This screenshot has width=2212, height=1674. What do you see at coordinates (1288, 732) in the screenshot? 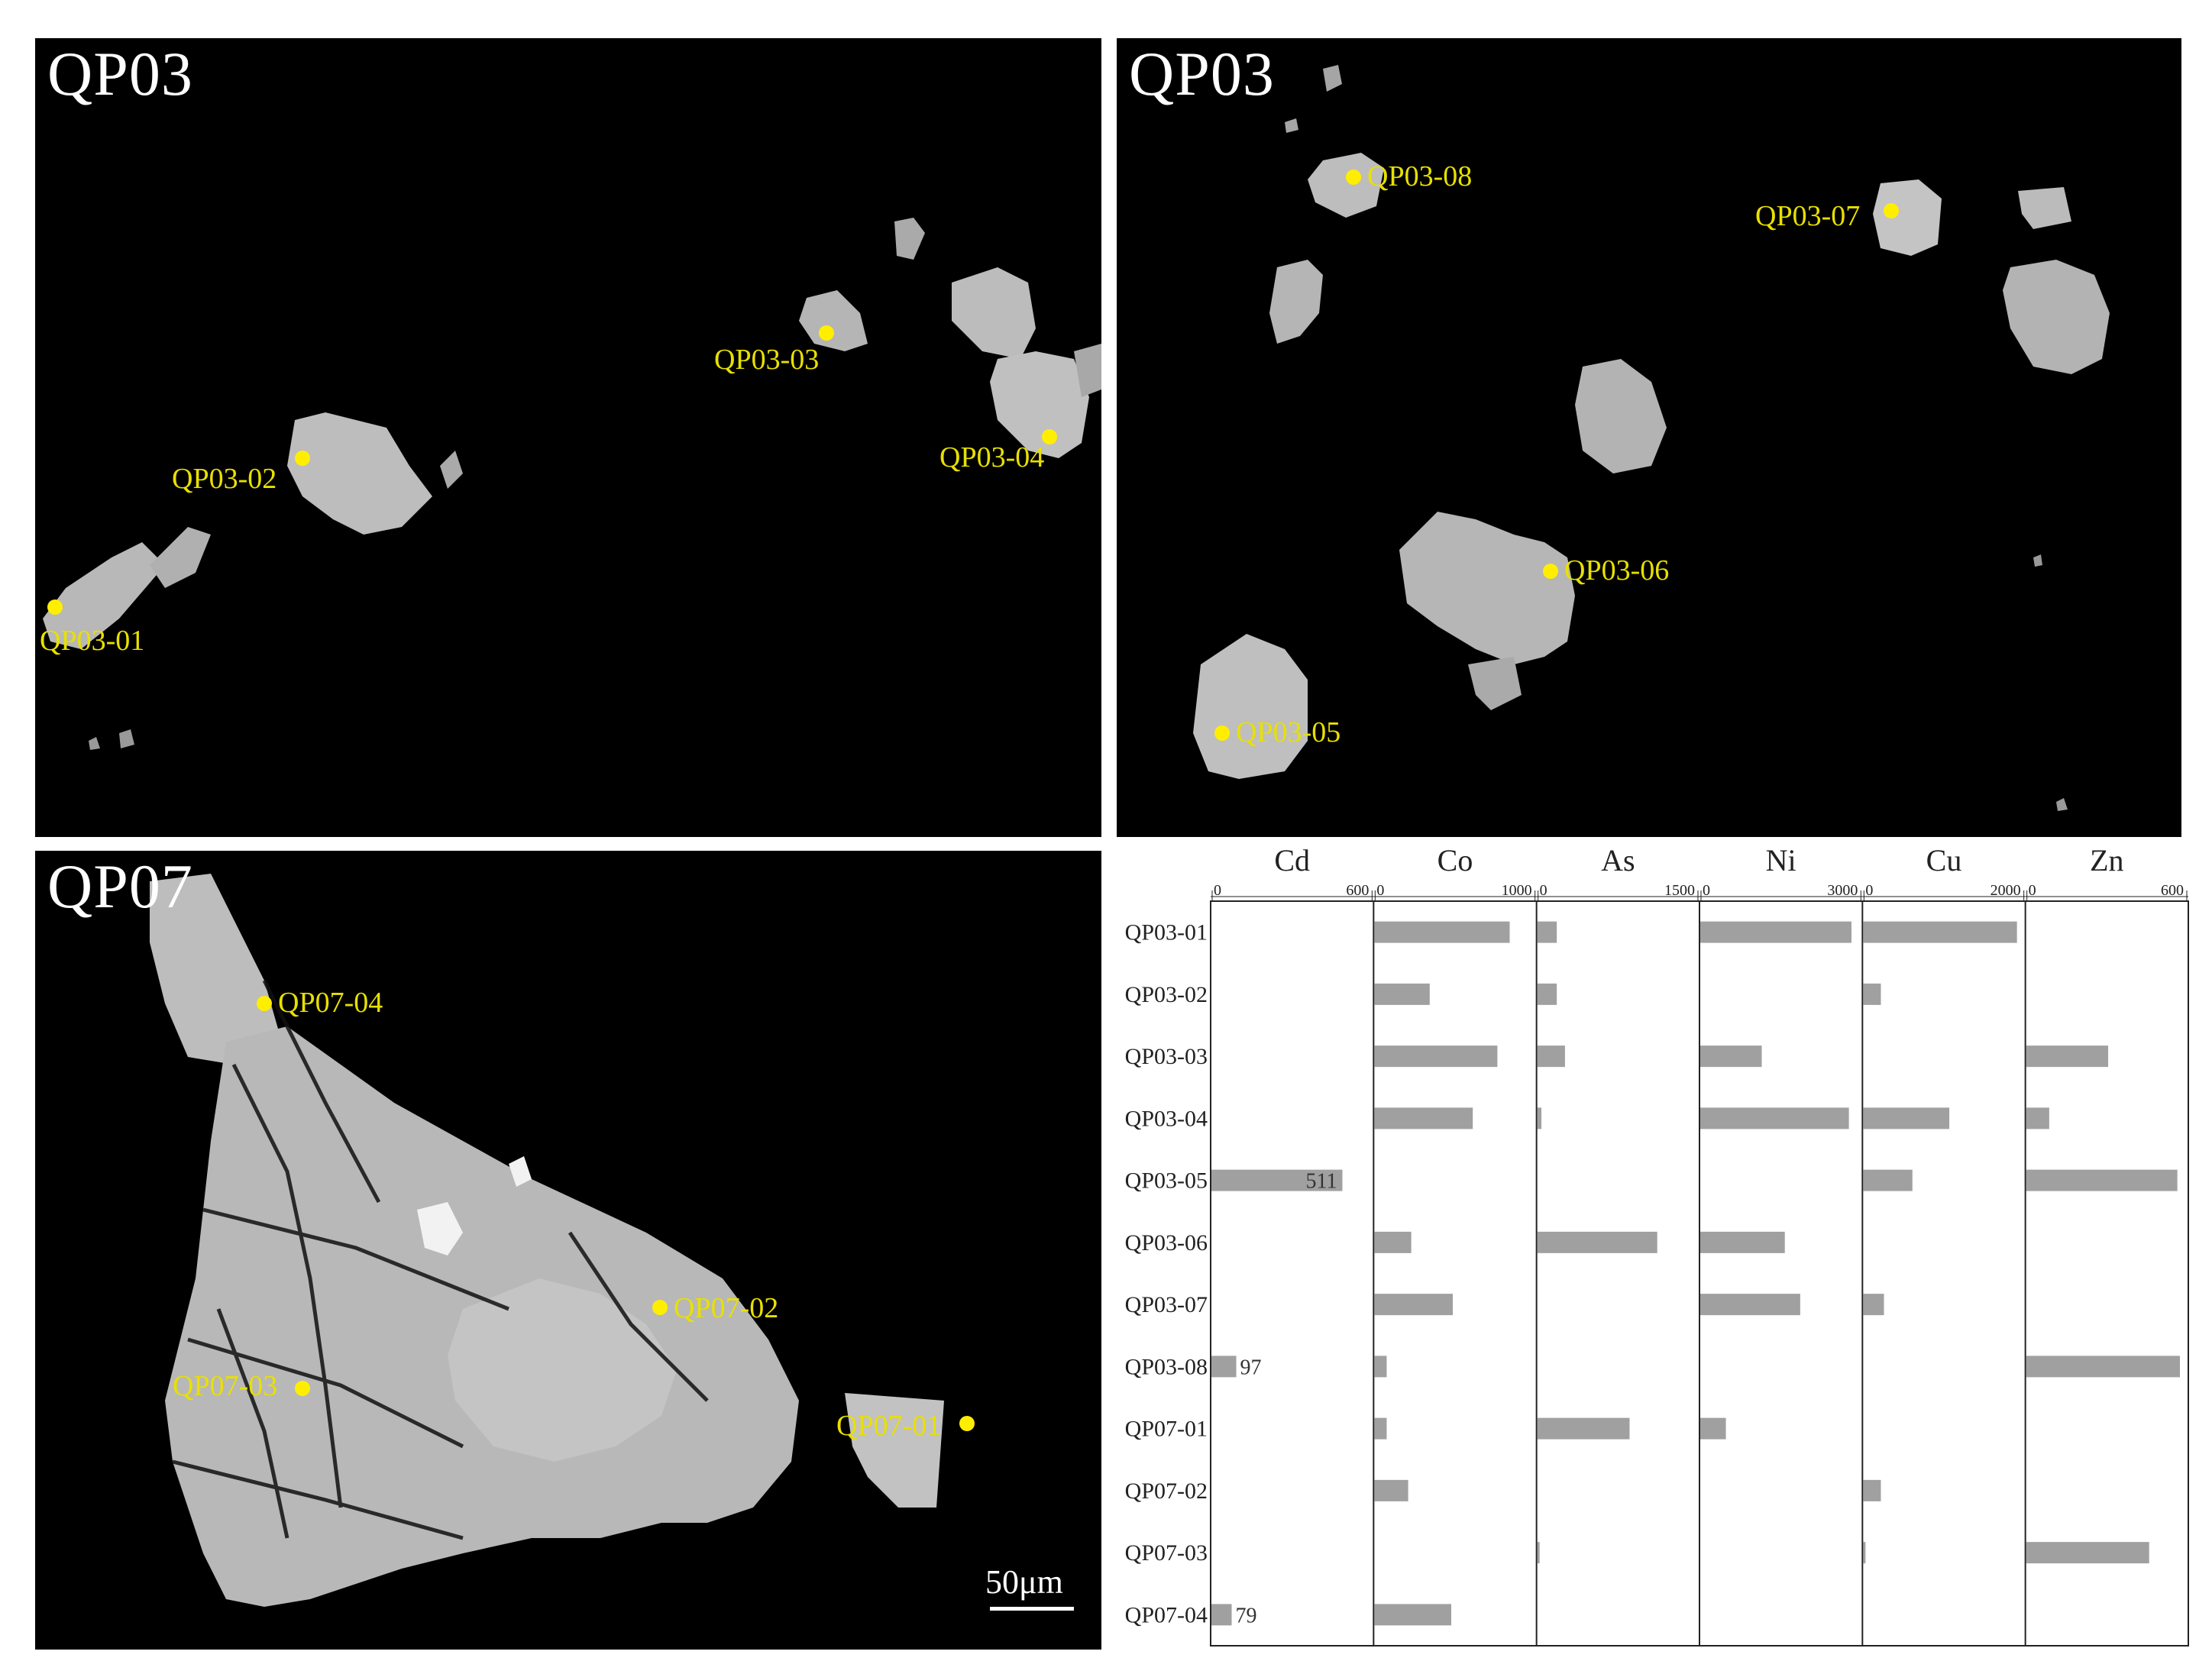
I see `spot-label: QP03-05` at bounding box center [1288, 732].